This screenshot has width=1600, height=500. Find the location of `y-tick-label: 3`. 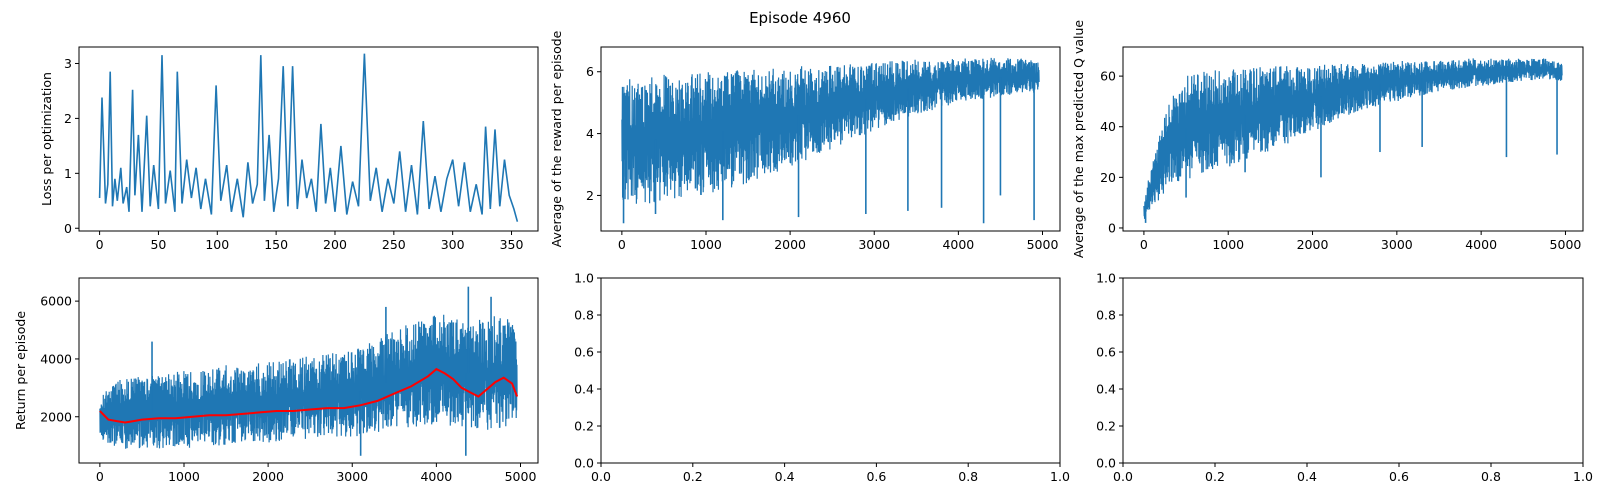

y-tick-label: 3 is located at coordinates (68, 63).